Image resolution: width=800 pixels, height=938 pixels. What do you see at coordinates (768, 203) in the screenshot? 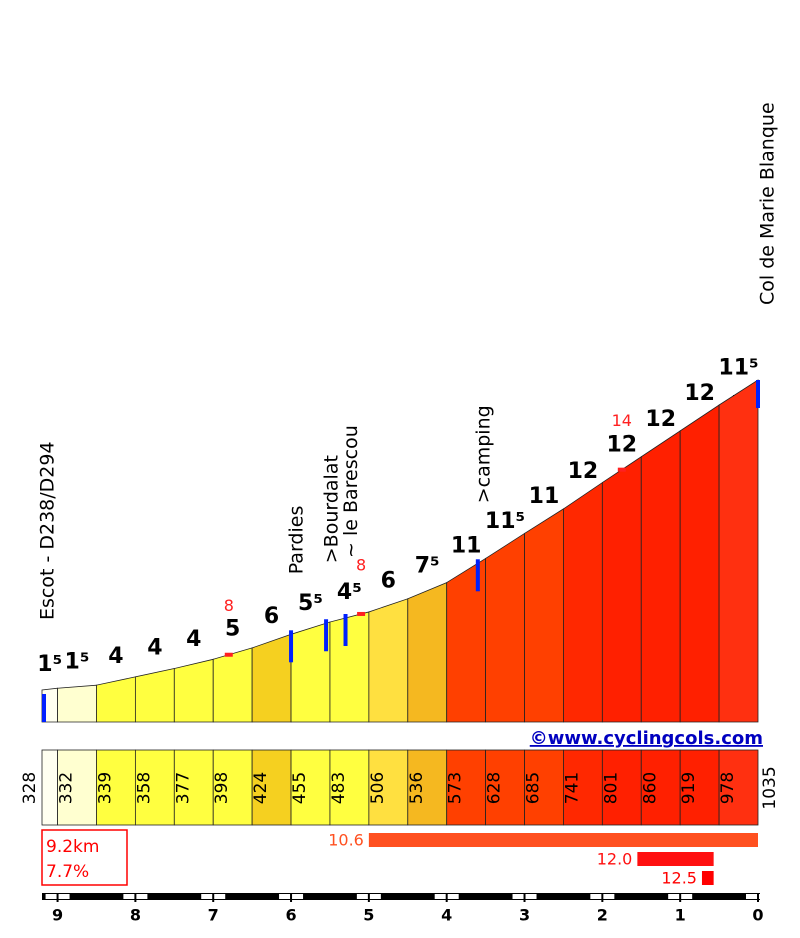
I see `chart-title: Col de Marie Blanque` at bounding box center [768, 203].